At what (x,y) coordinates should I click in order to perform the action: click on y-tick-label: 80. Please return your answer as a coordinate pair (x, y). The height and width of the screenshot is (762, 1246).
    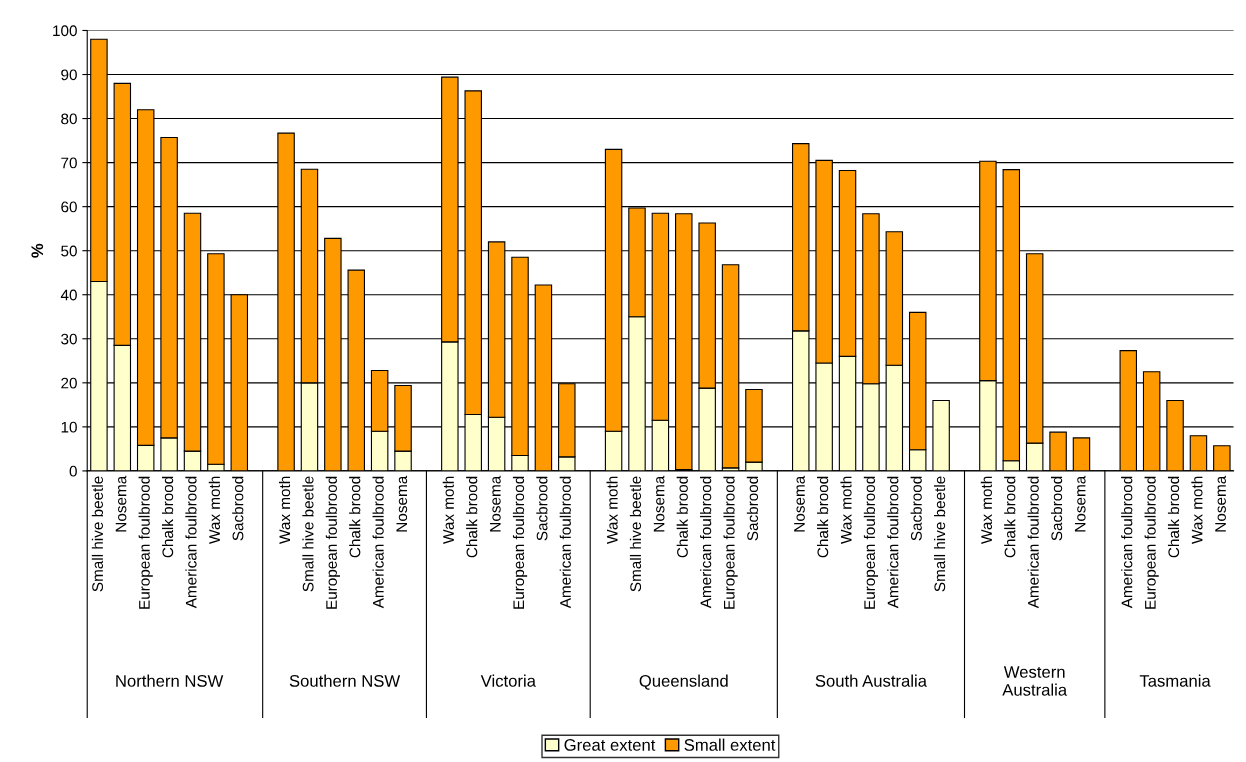
    Looking at the image, I should click on (69, 119).